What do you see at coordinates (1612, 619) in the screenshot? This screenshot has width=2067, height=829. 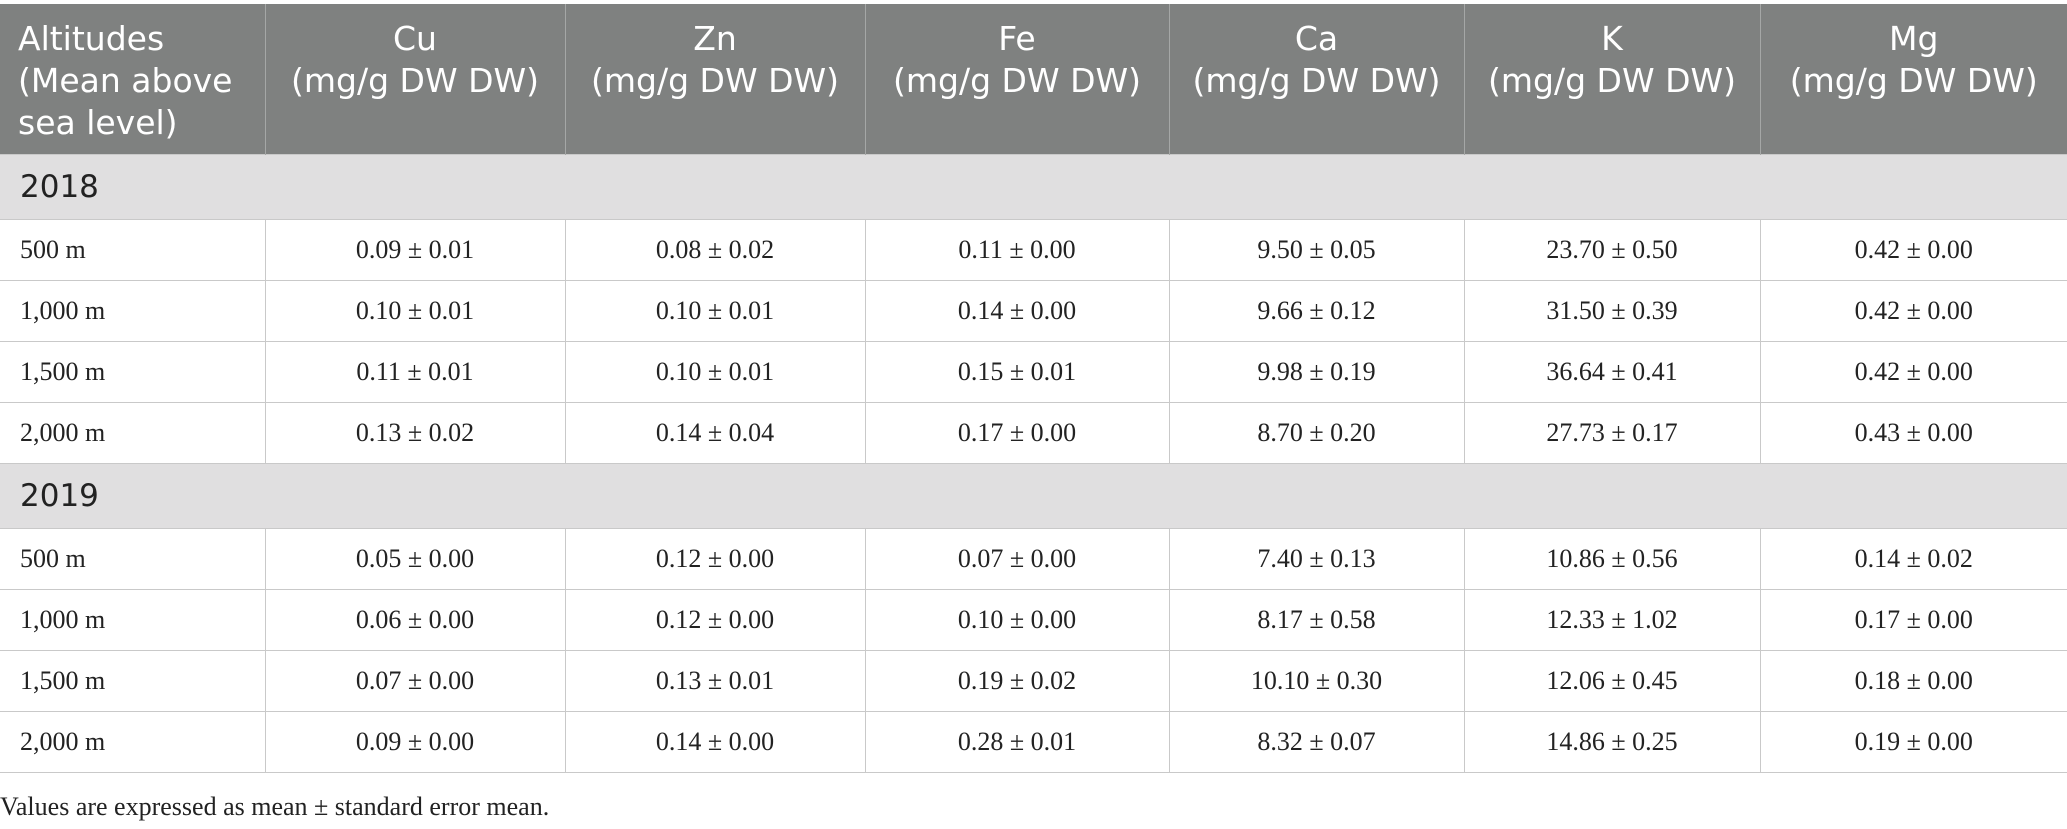 I see `k-cell: 12.33 ± 1.02` at bounding box center [1612, 619].